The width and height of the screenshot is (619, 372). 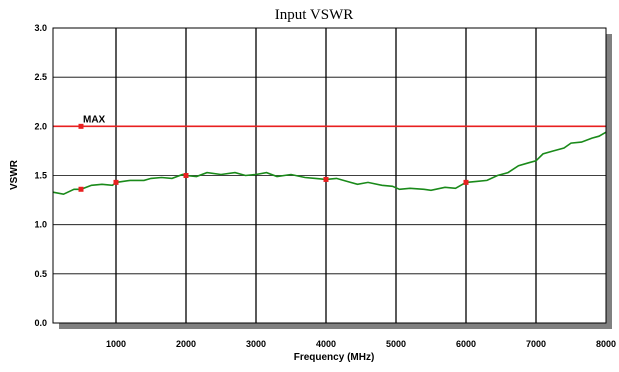 I want to click on x-tick-label: 5000, so click(x=396, y=344).